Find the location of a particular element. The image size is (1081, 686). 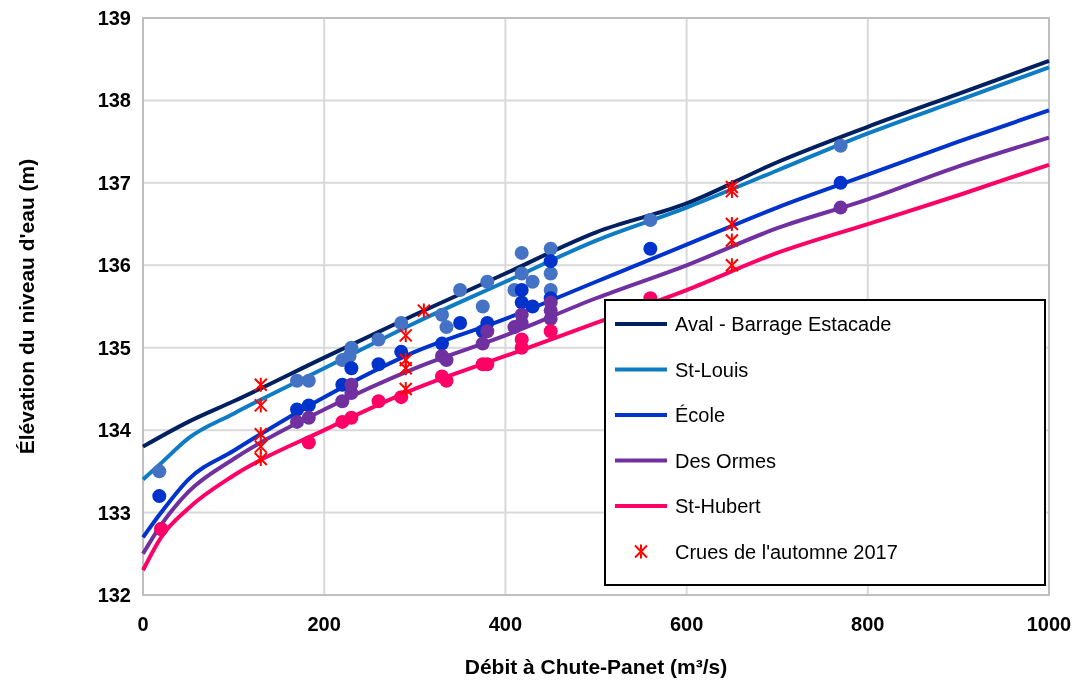

y-tick-label: 139 is located at coordinates (114, 18).